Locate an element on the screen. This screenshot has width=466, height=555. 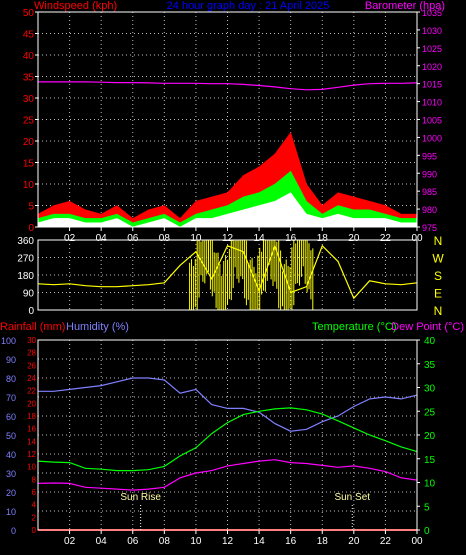
humidity-tick-label: 40 is located at coordinates (11, 455).